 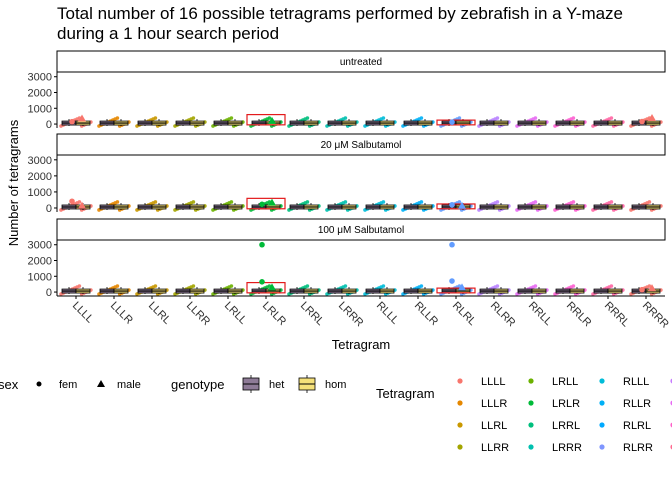 I want to click on legend-label-tetragram: LLLR, so click(x=494, y=404).